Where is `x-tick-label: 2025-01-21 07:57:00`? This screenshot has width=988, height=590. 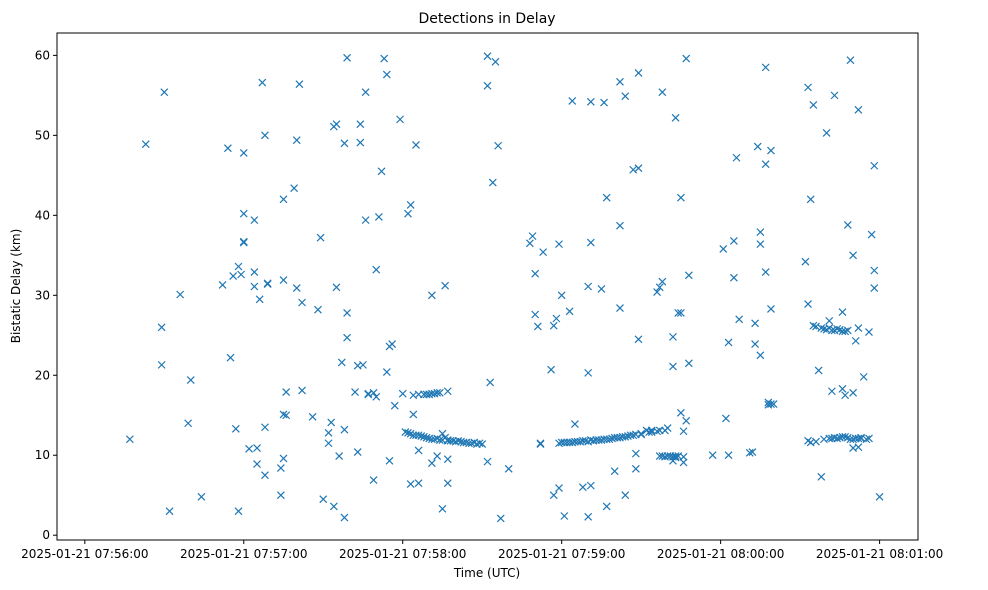 x-tick-label: 2025-01-21 07:57:00 is located at coordinates (243, 554).